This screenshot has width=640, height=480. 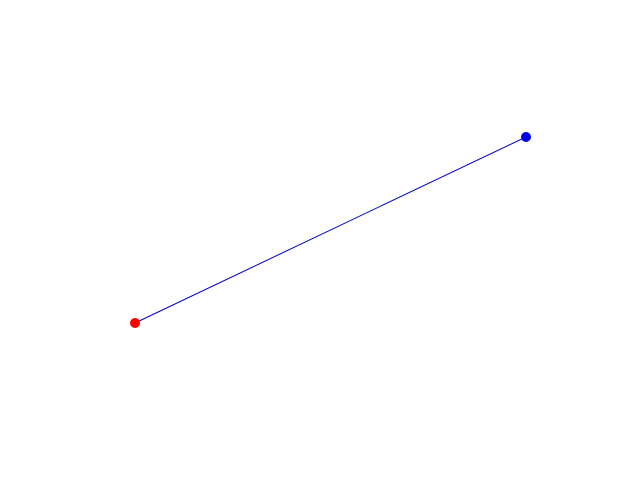 I want to click on end-point, so click(x=526, y=137).